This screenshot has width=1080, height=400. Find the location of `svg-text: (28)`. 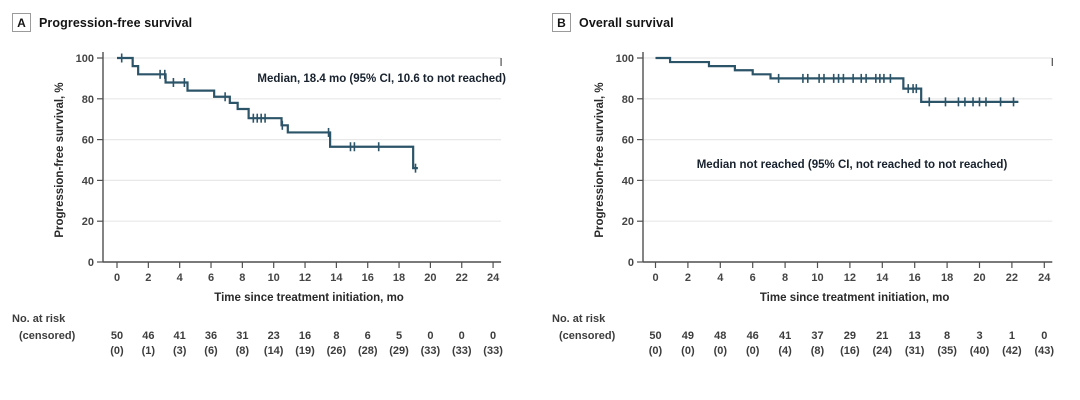

svg-text: (28) is located at coordinates (368, 351).